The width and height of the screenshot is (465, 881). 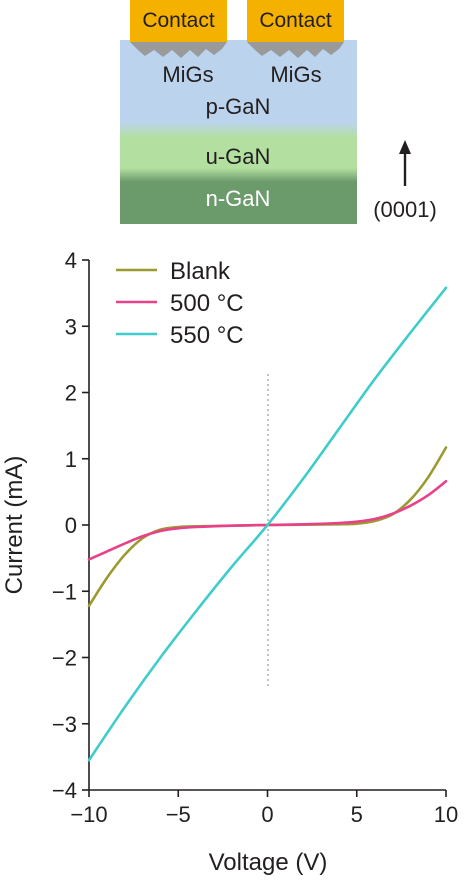 I want to click on y-tick-label: −2, so click(x=64, y=658).